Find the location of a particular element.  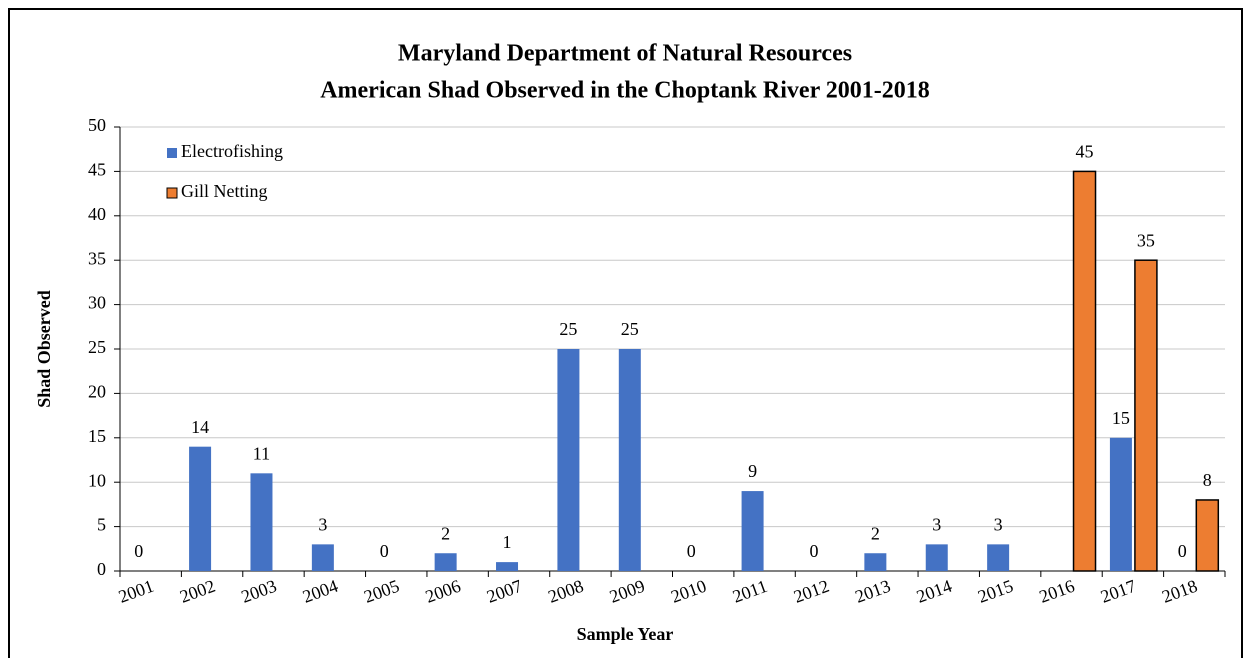

legend-label: Electrofishing is located at coordinates (232, 151).